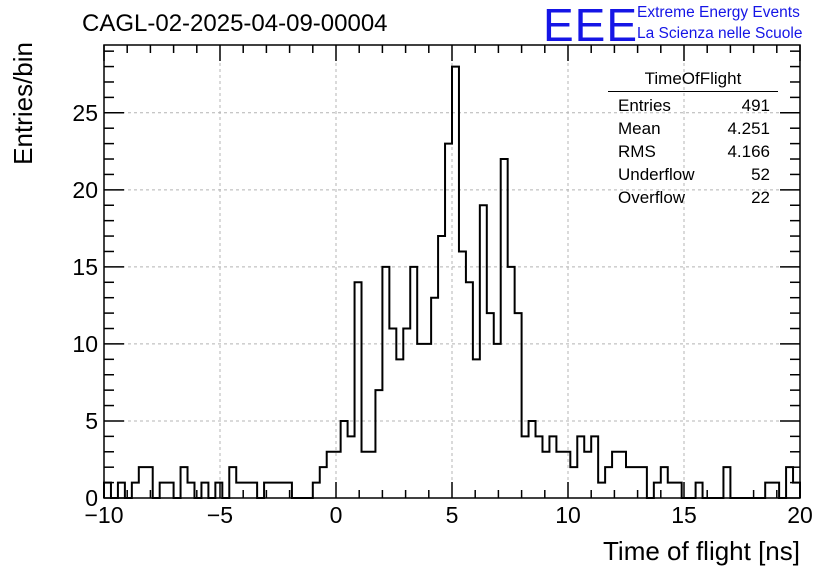  What do you see at coordinates (336, 515) in the screenshot?
I see `x-tick-label: 0` at bounding box center [336, 515].